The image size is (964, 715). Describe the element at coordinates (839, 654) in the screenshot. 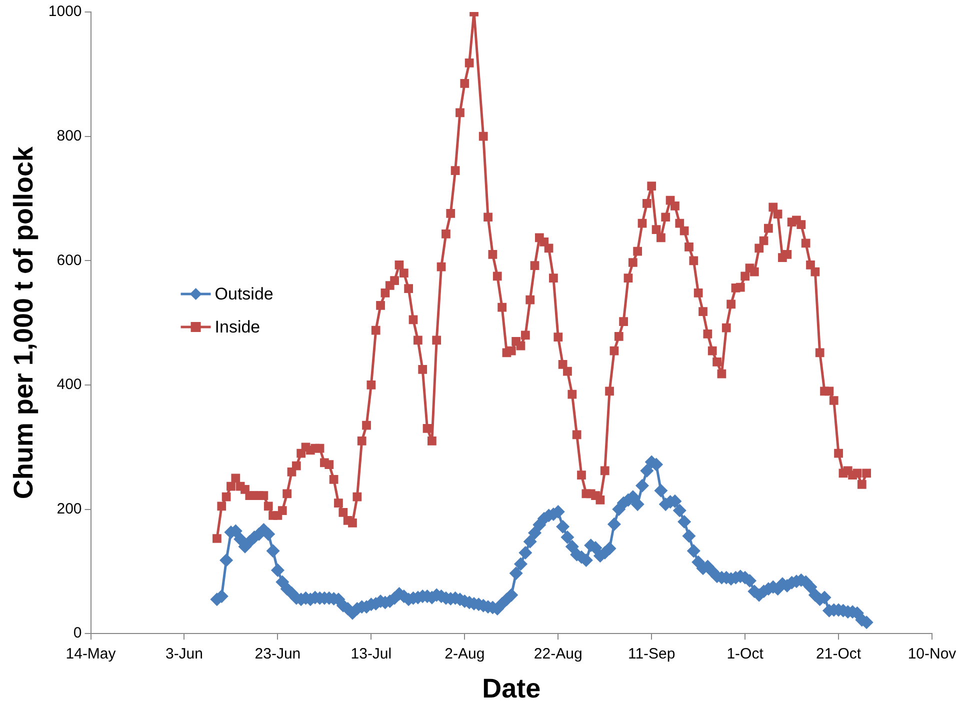

I see `x-tick-label: 21-Oct` at that location.